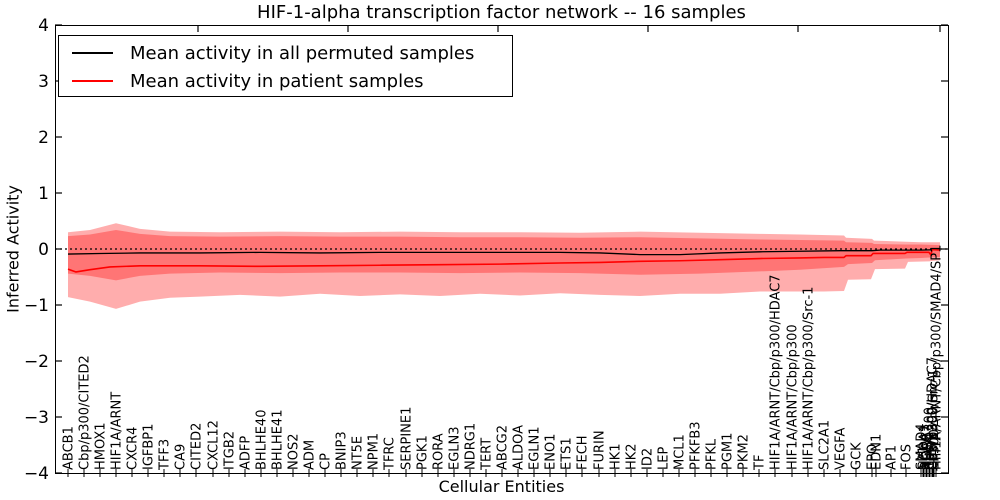 This screenshot has width=1000, height=500. I want to click on x-tick-label: Cbp/p300/HDAC7, so click(933, 413).